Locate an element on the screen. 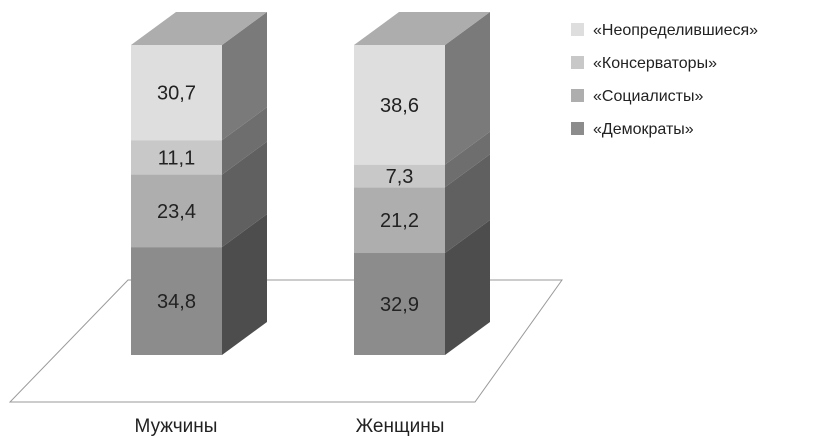  value-label-women-2: 7,3 is located at coordinates (400, 177).